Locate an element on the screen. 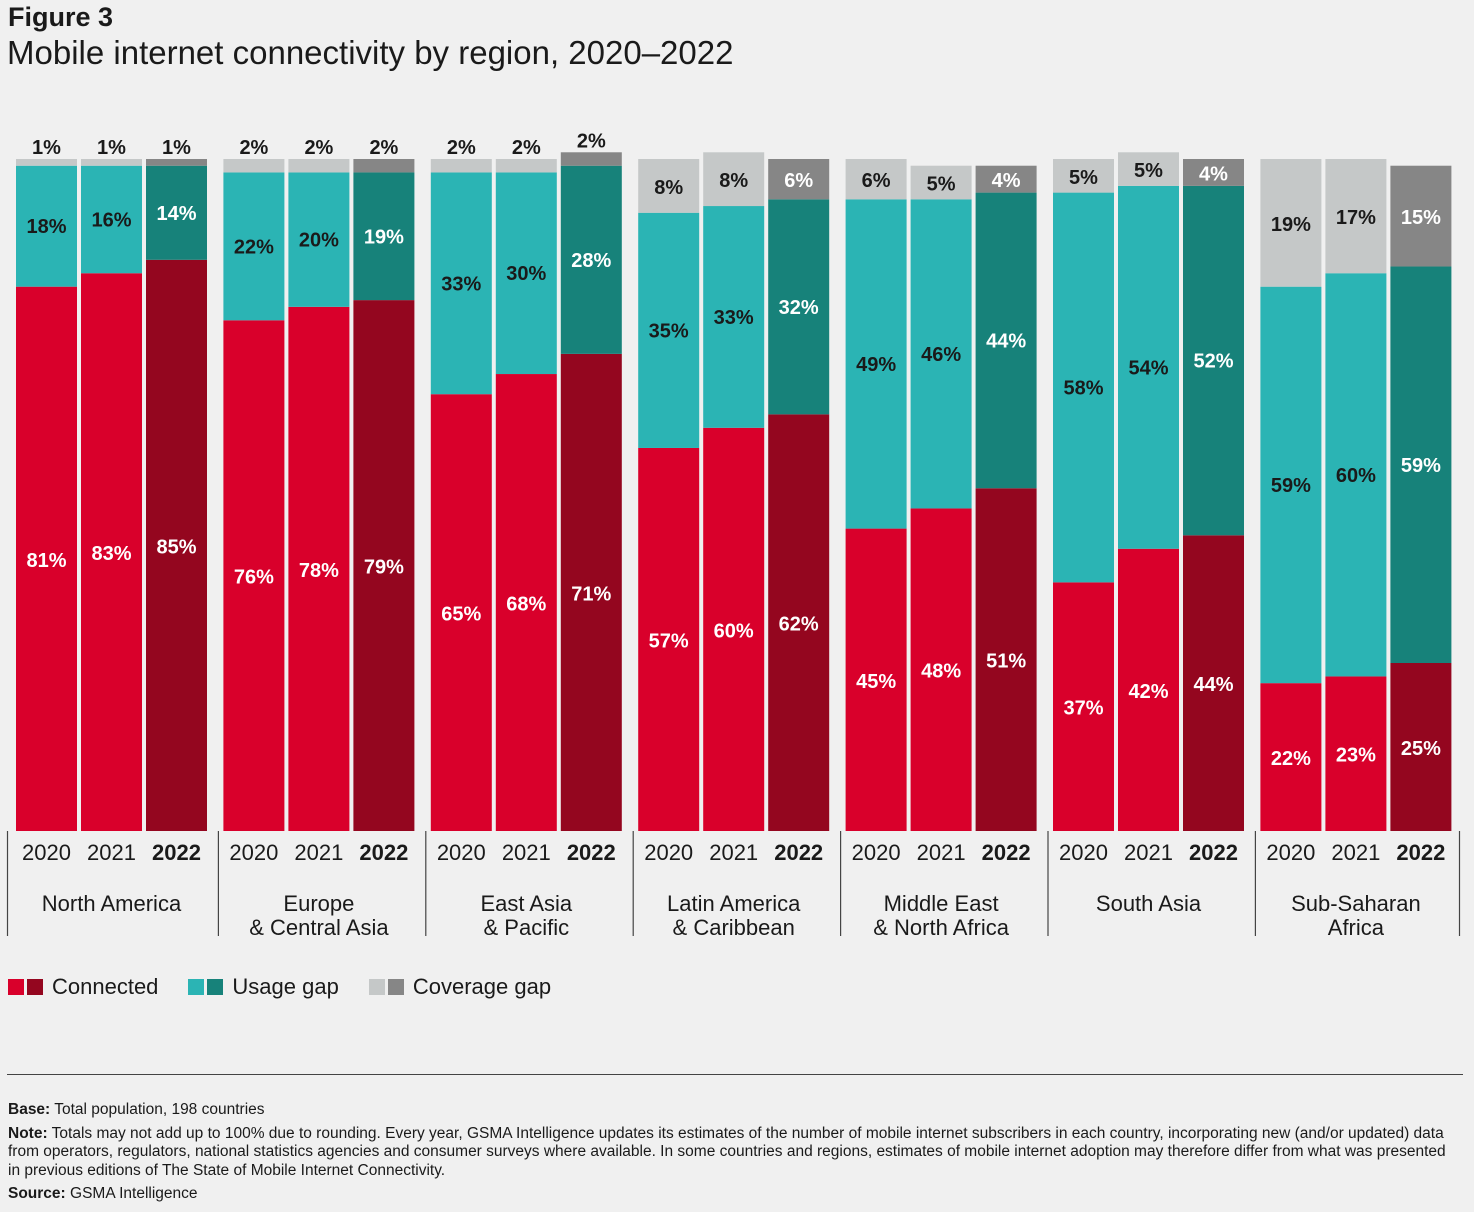 This screenshot has height=1212, width=1474. bar-connected-latin-america-caribbean-2021 is located at coordinates (734, 629).